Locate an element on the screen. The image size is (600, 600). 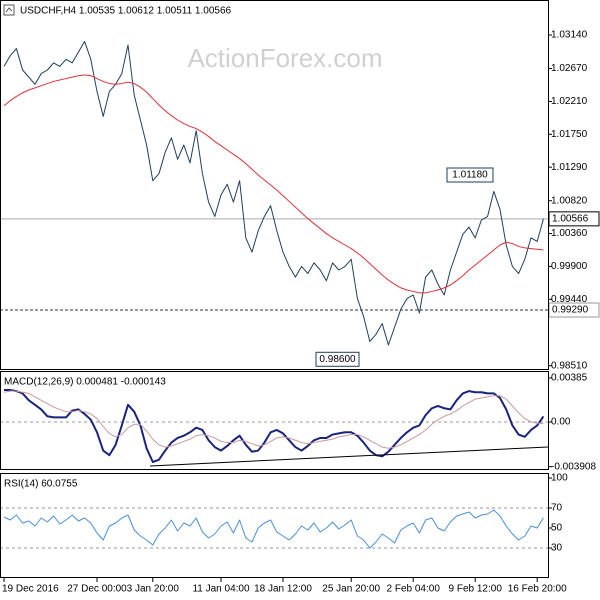
y-tick-label: 1.01750 is located at coordinates (569, 134).